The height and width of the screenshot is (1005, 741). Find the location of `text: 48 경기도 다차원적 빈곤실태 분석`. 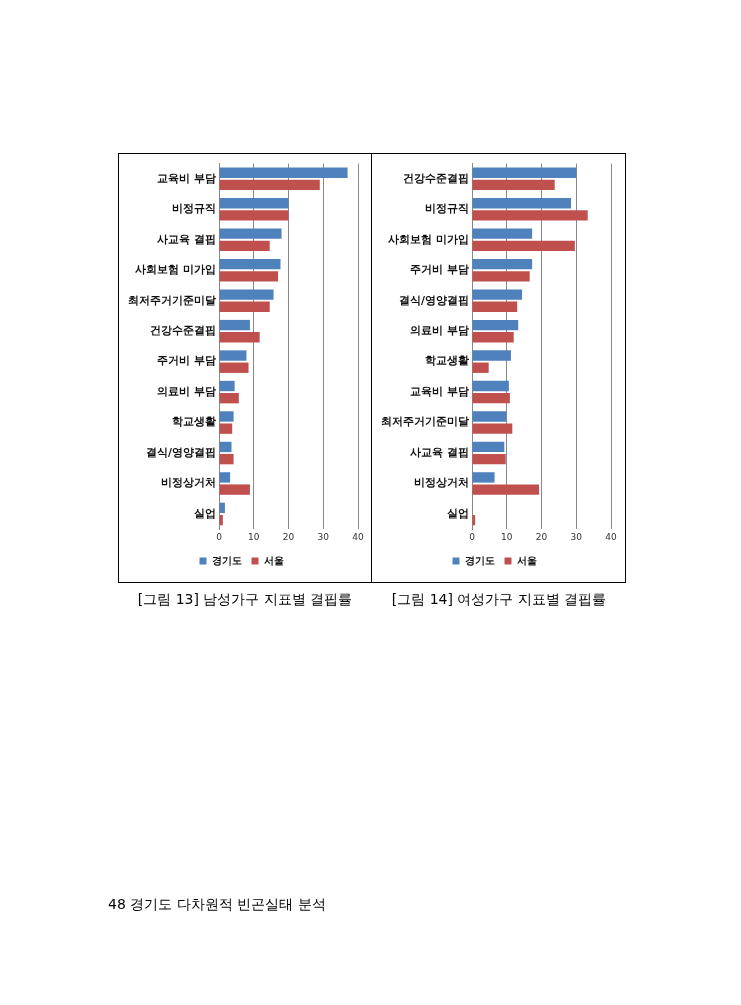

text: 48 경기도 다차원적 빈곤실태 분석 is located at coordinates (217, 905).